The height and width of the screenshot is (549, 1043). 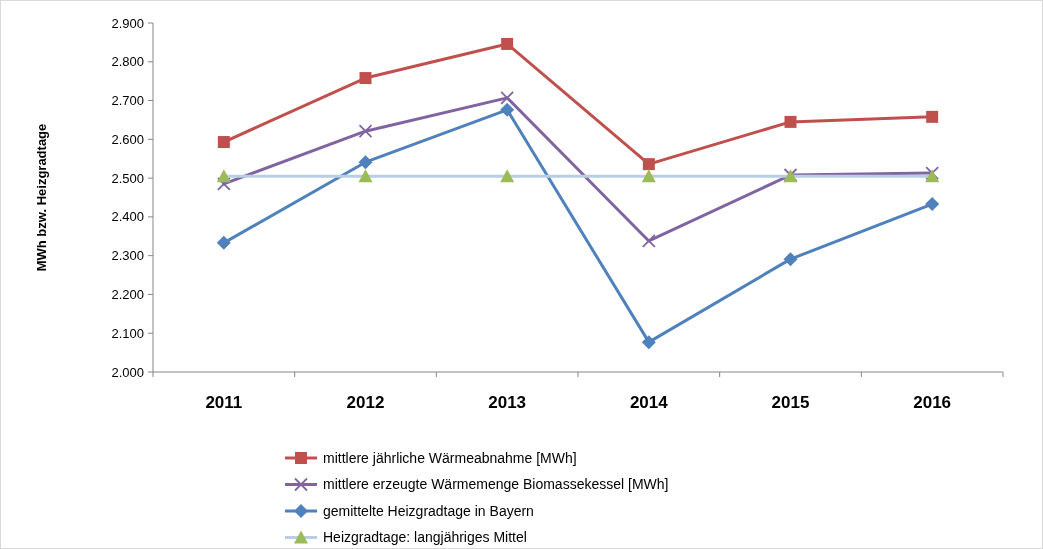 I want to click on legend-label: mittlere erzeugte Wärmemenge Biomassekessel [MWh], so click(x=496, y=484).